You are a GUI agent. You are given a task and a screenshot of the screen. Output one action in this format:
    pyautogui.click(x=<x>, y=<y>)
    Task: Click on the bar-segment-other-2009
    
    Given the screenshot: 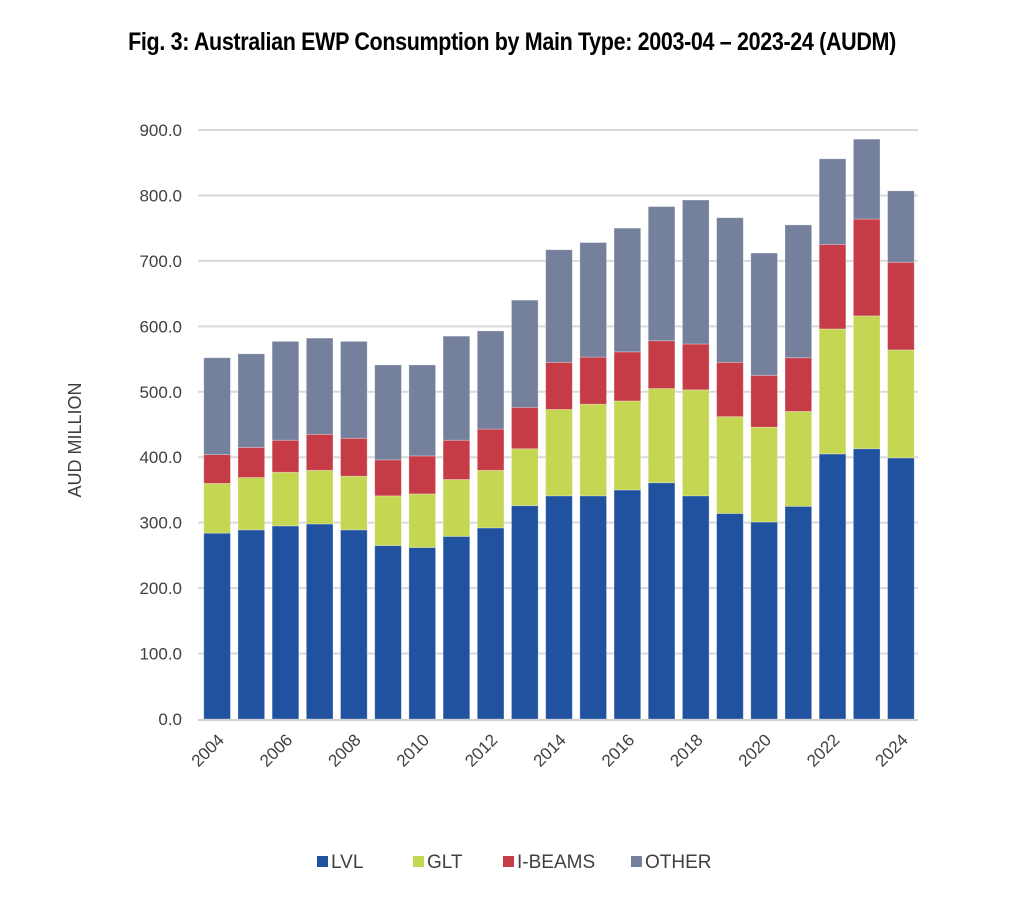 What is the action you would take?
    pyautogui.click(x=388, y=412)
    